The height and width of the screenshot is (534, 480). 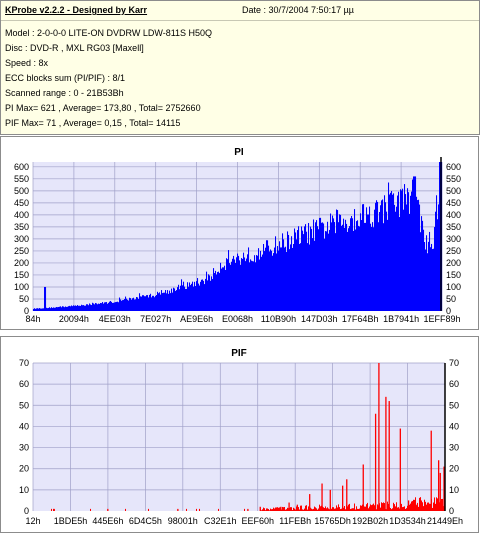 What do you see at coordinates (26, 311) in the screenshot?
I see `pi-y-tick-label-left: 0` at bounding box center [26, 311].